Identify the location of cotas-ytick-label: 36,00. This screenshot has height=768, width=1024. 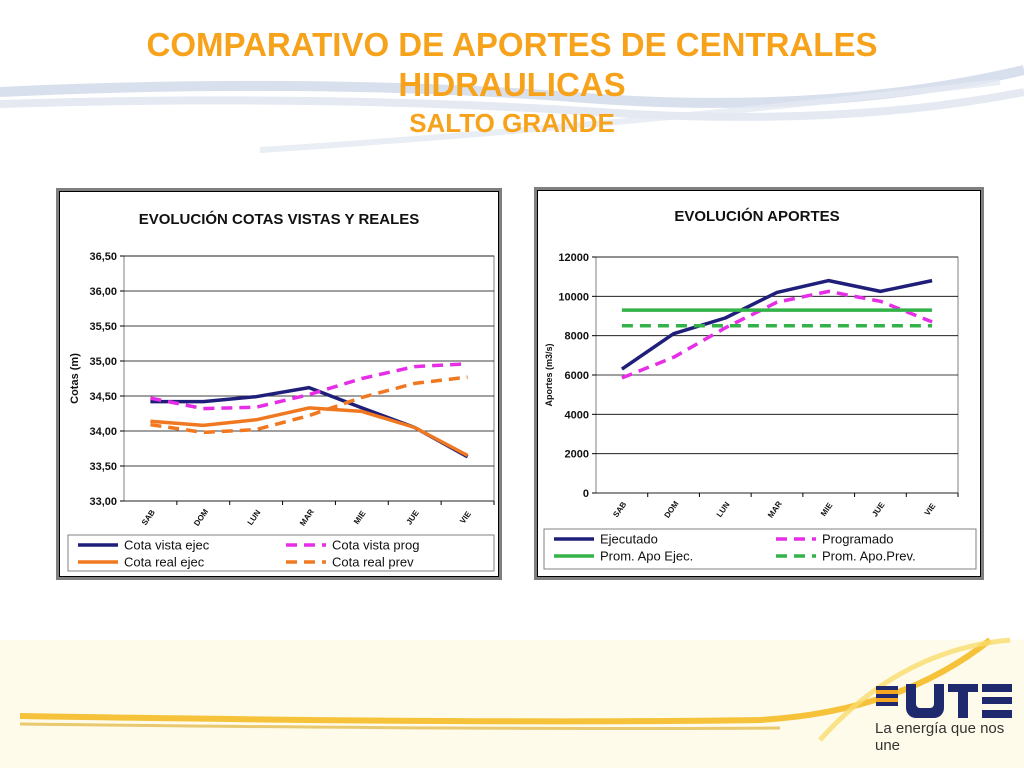
(103, 292).